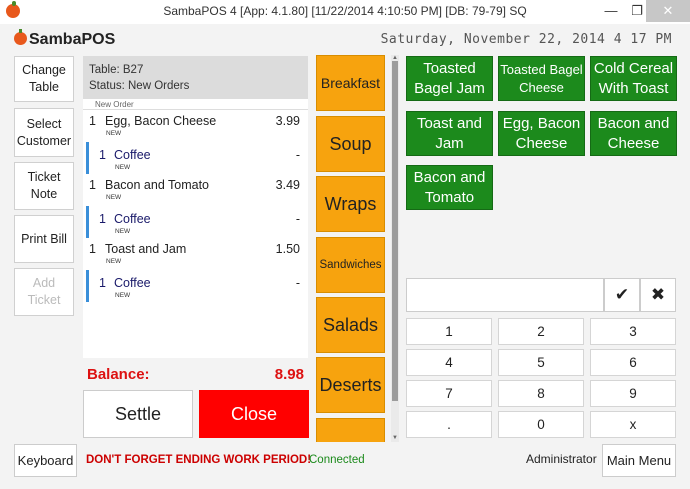 The width and height of the screenshot is (690, 489). Describe the element at coordinates (161, 121) in the screenshot. I see `order-name: Egg, Bacon Cheese` at that location.